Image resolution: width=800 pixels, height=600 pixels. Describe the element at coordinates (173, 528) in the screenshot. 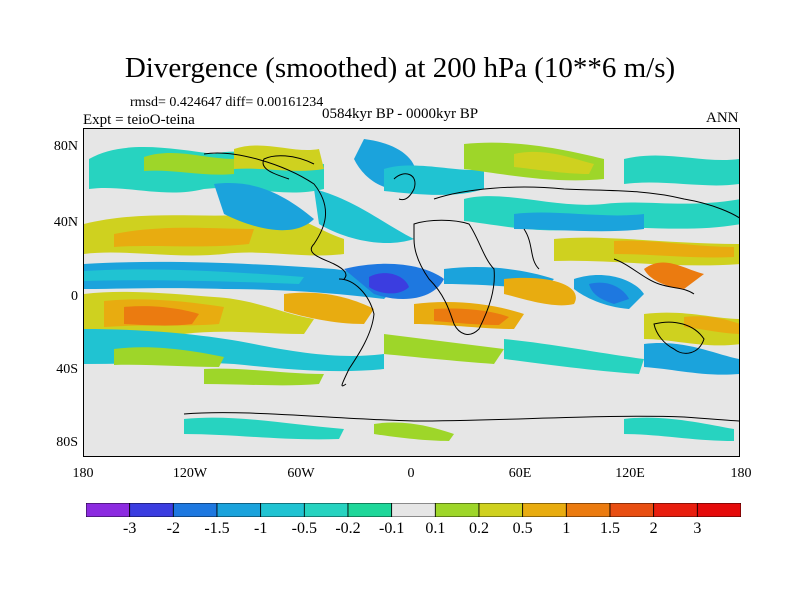

I see `colorbar-label: -2` at that location.